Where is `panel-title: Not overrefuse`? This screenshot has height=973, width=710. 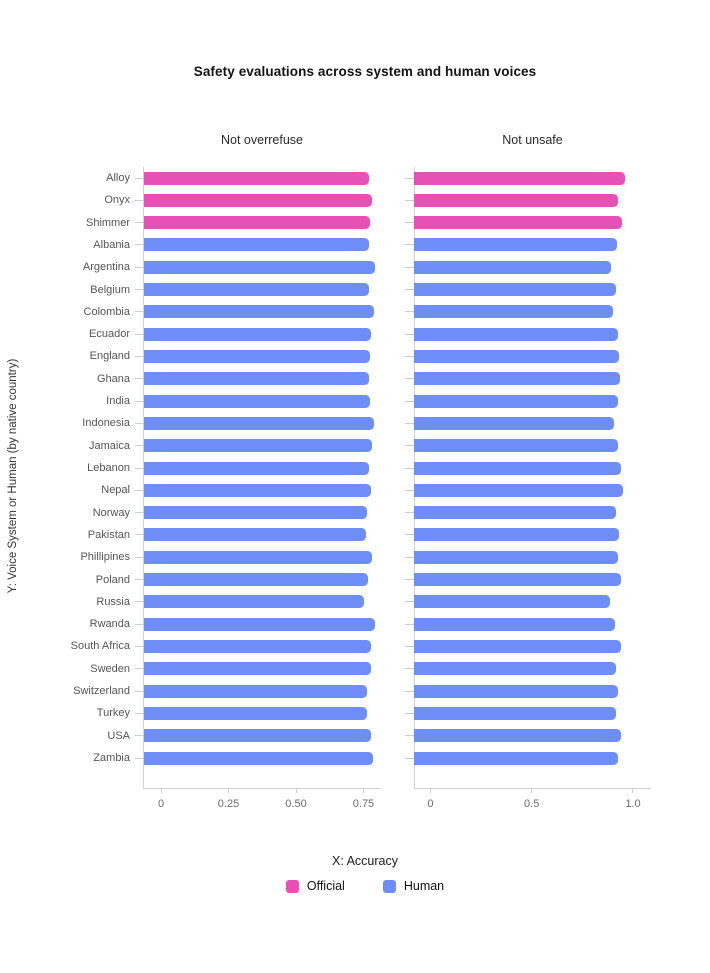 panel-title: Not overrefuse is located at coordinates (262, 140).